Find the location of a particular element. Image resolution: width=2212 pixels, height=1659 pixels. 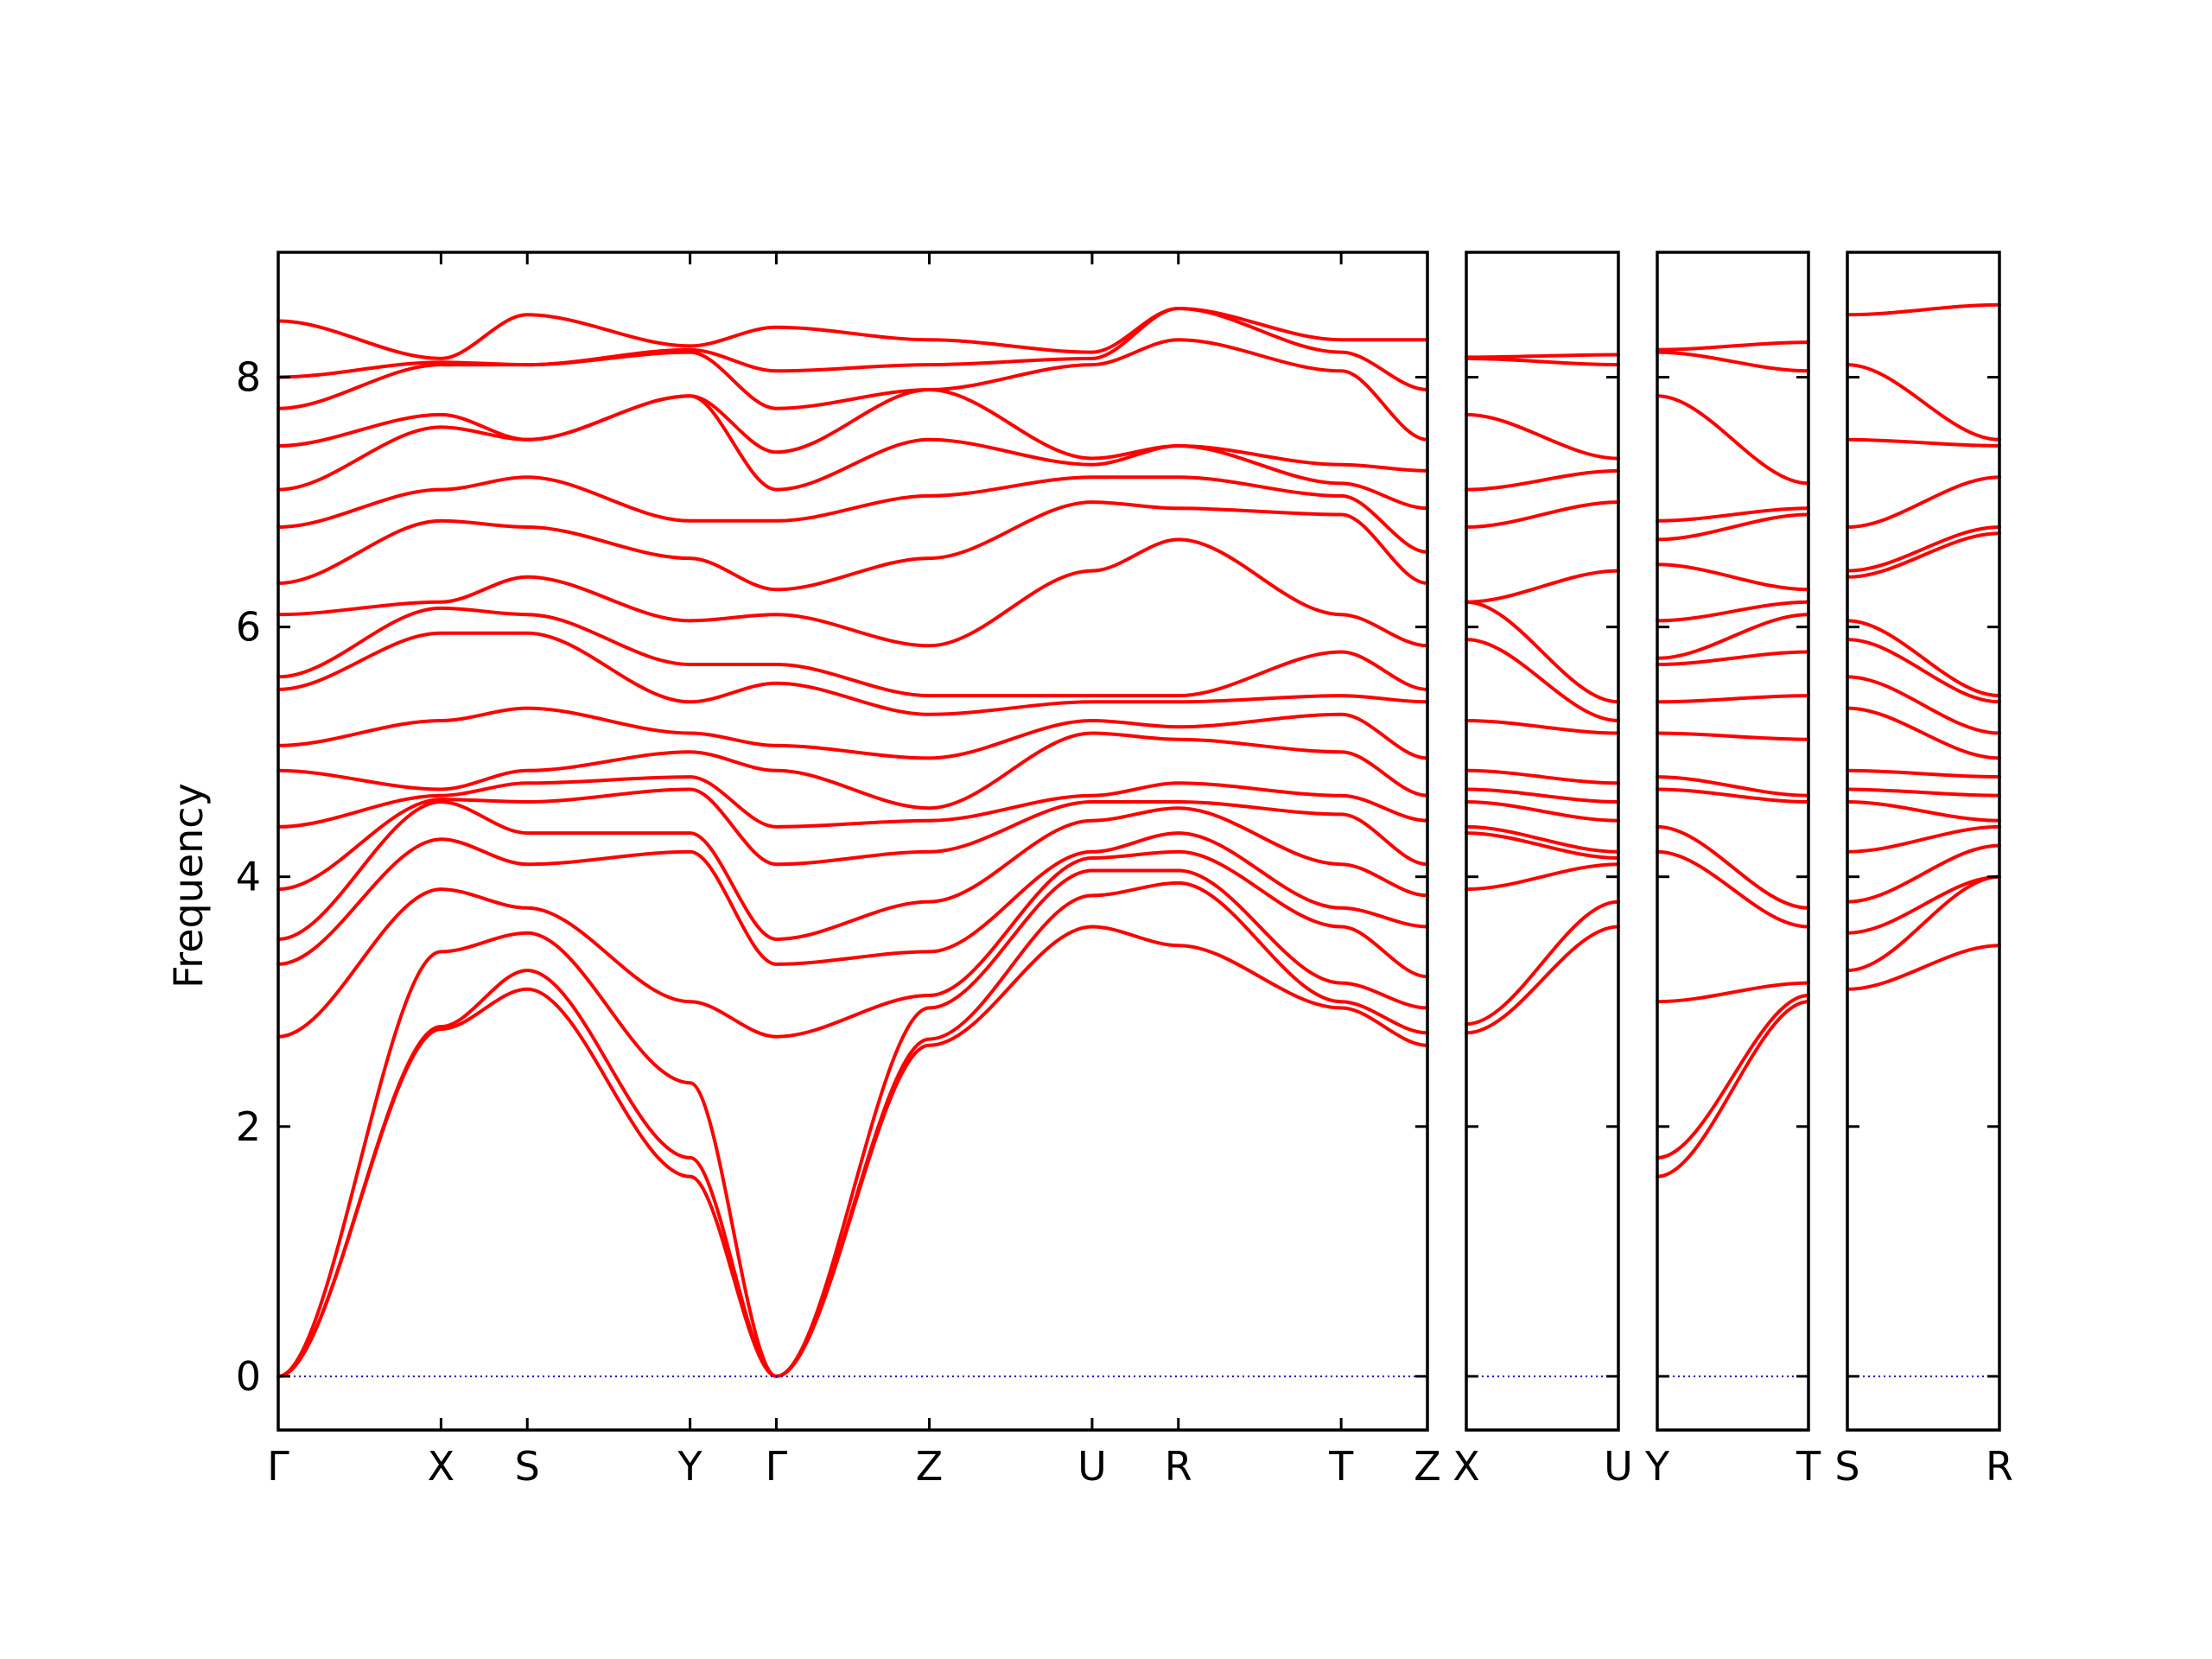

y-tick-label: 0 is located at coordinates (248, 1376).